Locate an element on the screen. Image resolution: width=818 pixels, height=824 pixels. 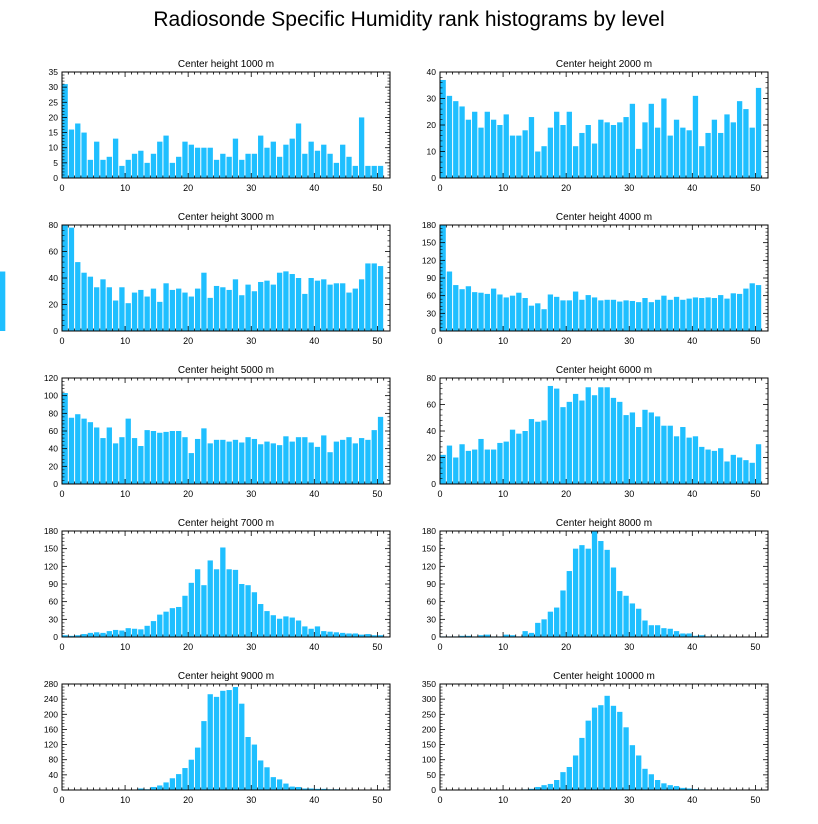
x-tick-label: 0 is located at coordinates (439, 494).